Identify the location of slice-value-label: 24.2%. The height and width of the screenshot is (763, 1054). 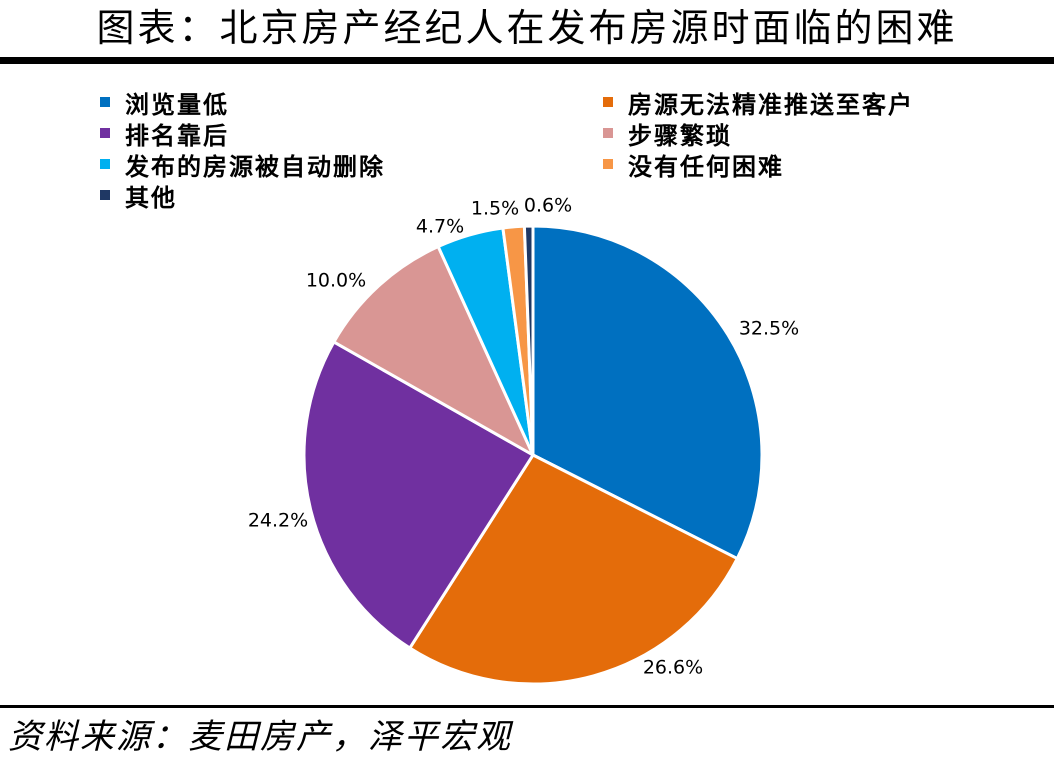
(278, 521).